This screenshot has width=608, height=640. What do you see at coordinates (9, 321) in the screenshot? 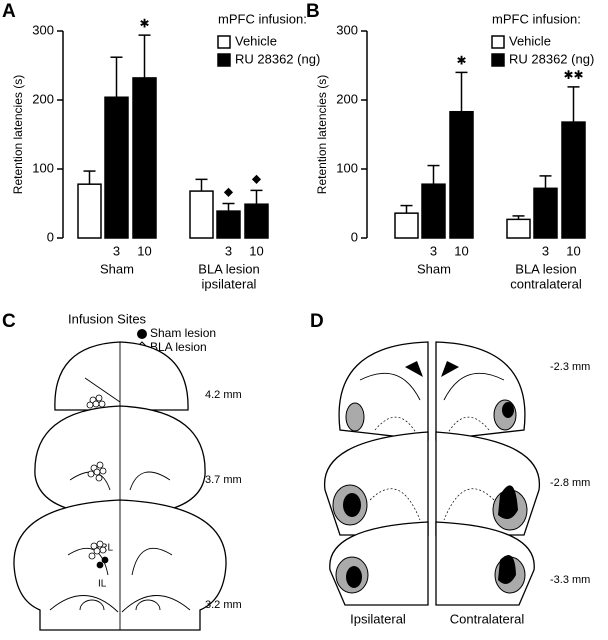
I see `panel-label: C` at bounding box center [9, 321].